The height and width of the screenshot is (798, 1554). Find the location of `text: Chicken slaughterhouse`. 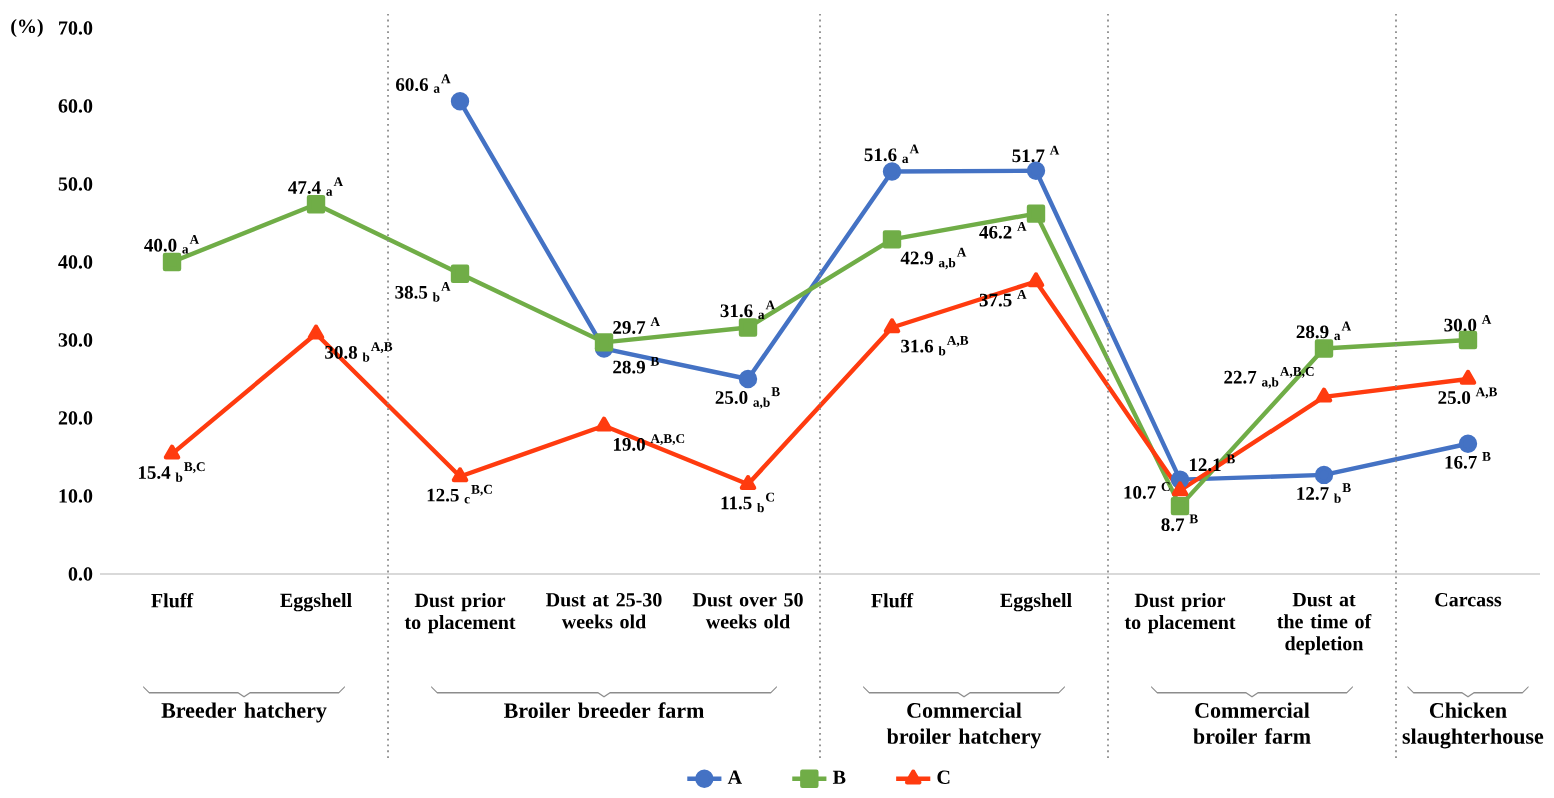

text: Chicken slaughterhouse is located at coordinates (1473, 725).